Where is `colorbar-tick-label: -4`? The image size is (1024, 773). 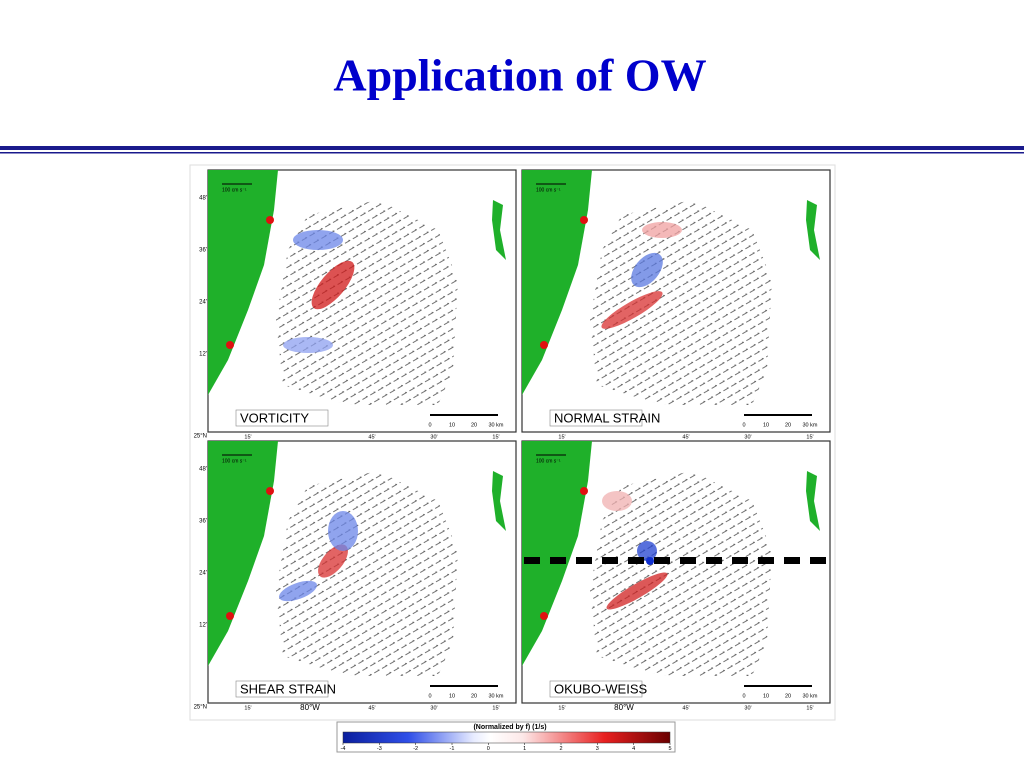
colorbar-tick-label: -4 is located at coordinates (343, 749).